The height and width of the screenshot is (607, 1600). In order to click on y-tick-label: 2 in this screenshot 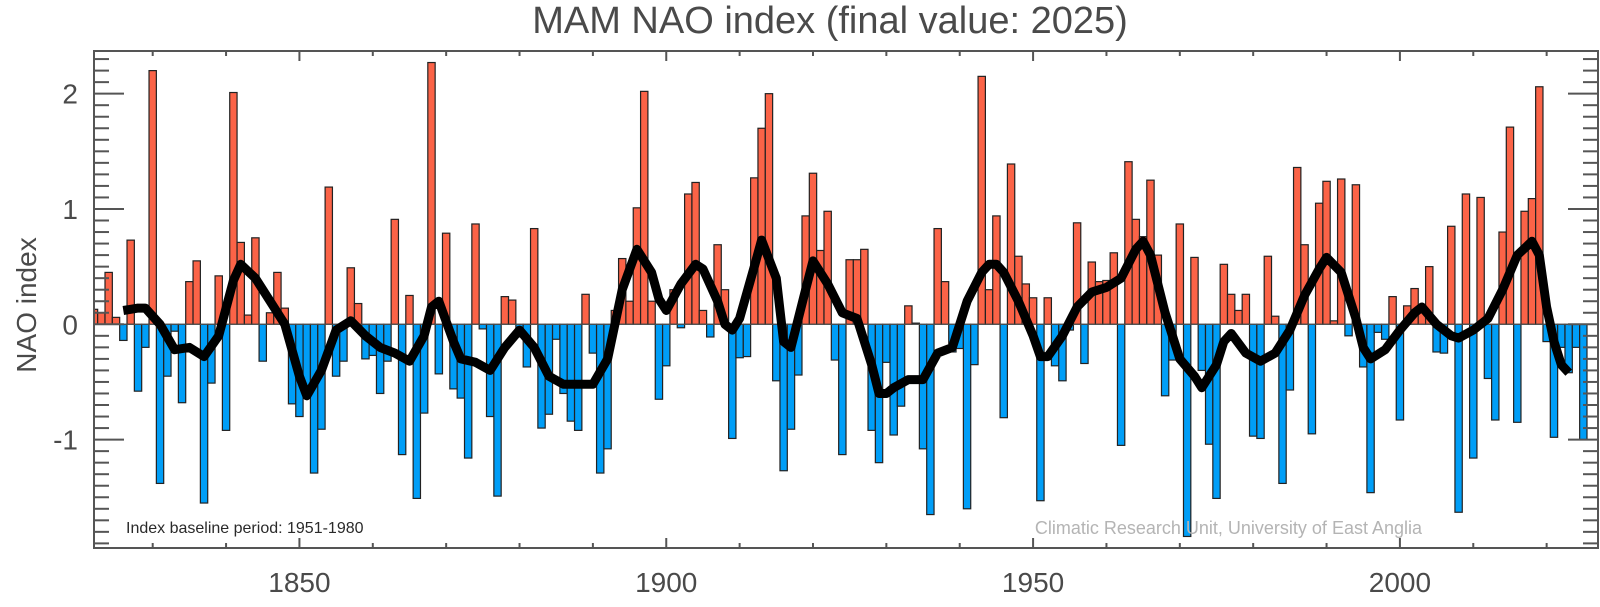, I will do `click(70, 94)`.